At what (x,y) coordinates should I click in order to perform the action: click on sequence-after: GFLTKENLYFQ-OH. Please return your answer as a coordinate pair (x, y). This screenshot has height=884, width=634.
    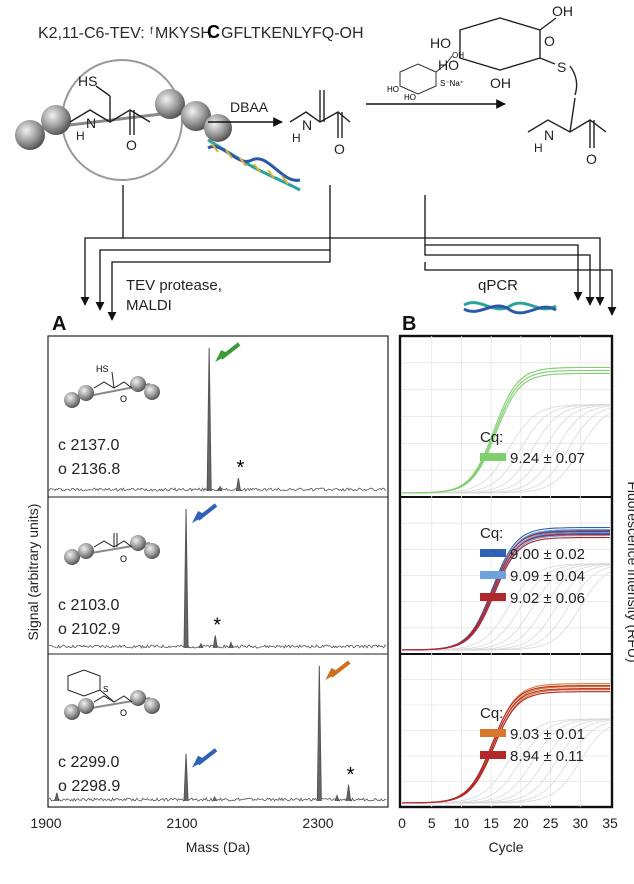
    Looking at the image, I should click on (292, 33).